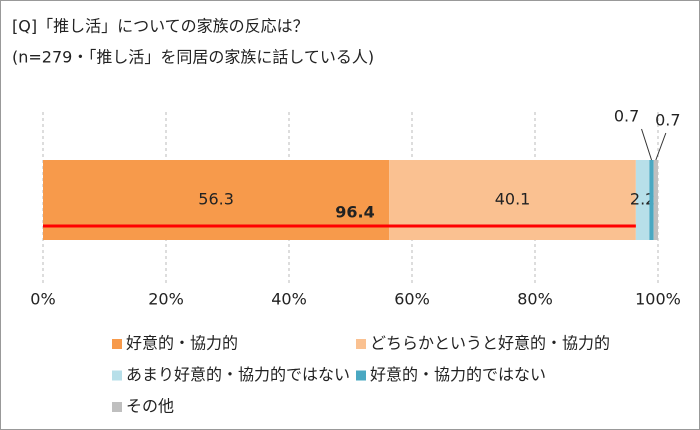 The height and width of the screenshot is (430, 700). I want to click on value-label: 56.3, so click(216, 199).